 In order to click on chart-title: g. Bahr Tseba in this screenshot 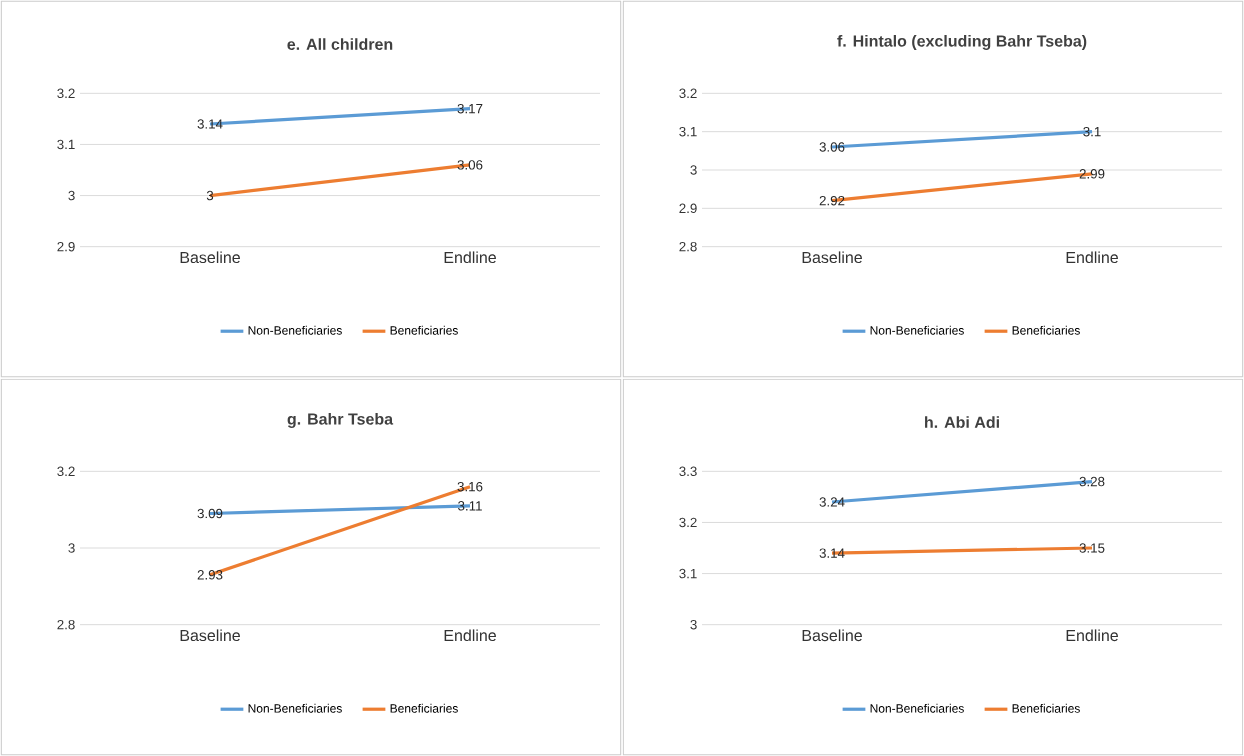, I will do `click(340, 420)`.